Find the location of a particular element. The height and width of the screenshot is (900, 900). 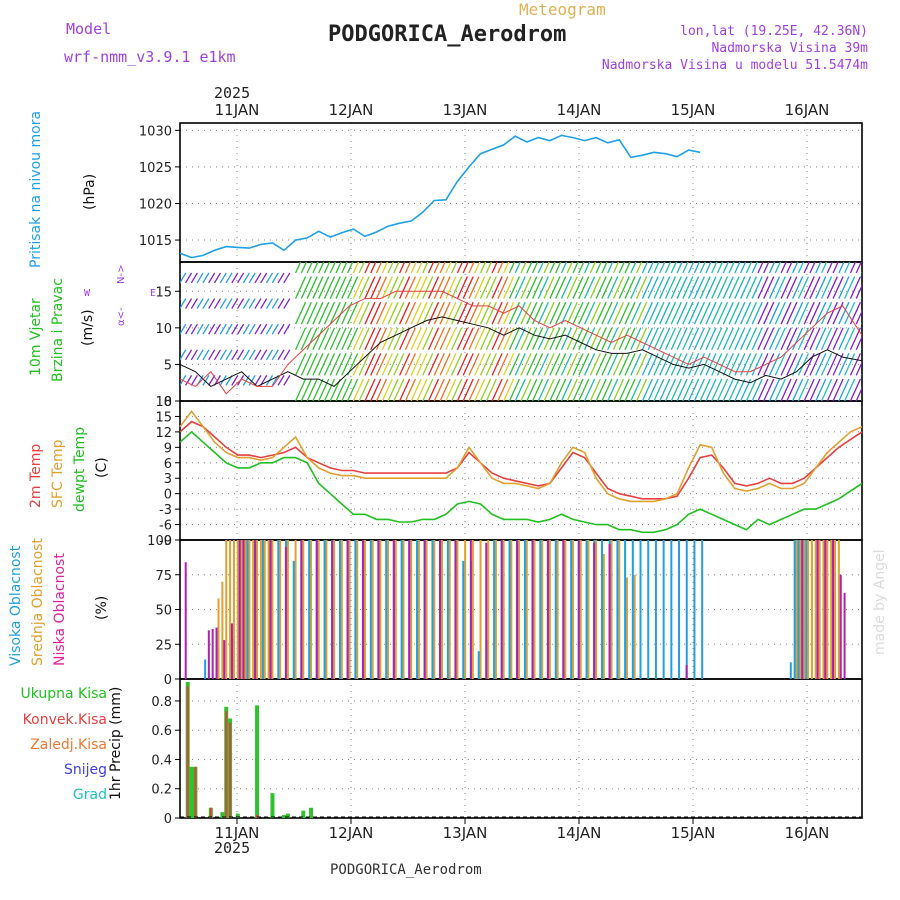

y-tick-label: 9 is located at coordinates (168, 448).